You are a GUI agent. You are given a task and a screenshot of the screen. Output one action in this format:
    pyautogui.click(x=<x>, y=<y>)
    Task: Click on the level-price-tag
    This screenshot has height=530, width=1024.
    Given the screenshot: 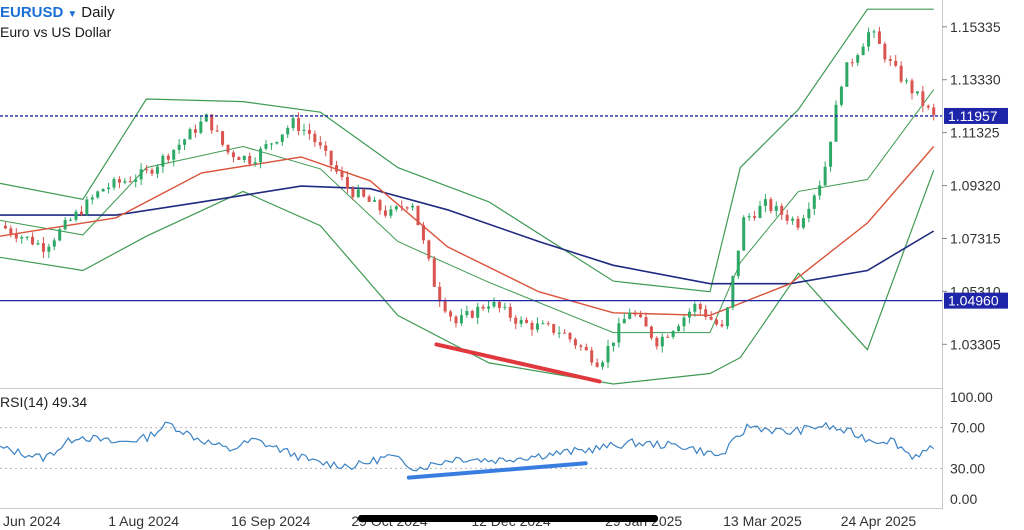 What is the action you would take?
    pyautogui.click(x=976, y=300)
    